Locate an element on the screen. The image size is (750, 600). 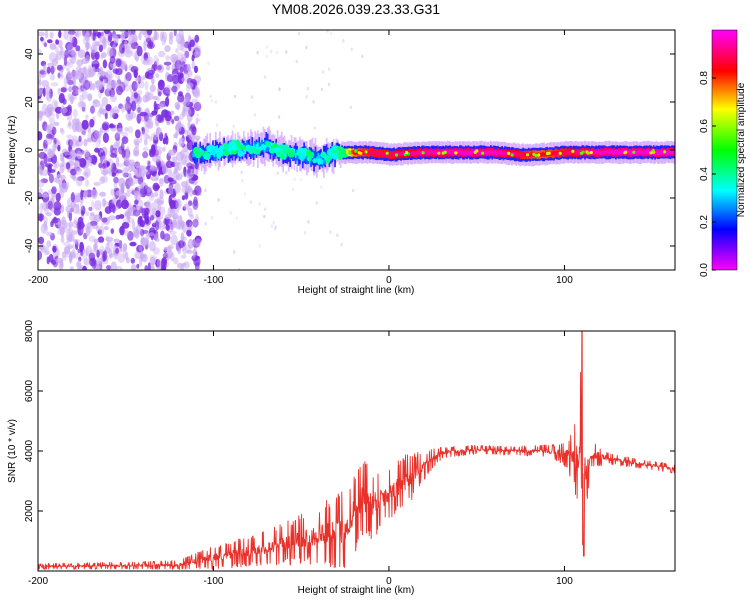
colorbar-tick-label: 0.0 is located at coordinates (704, 270).